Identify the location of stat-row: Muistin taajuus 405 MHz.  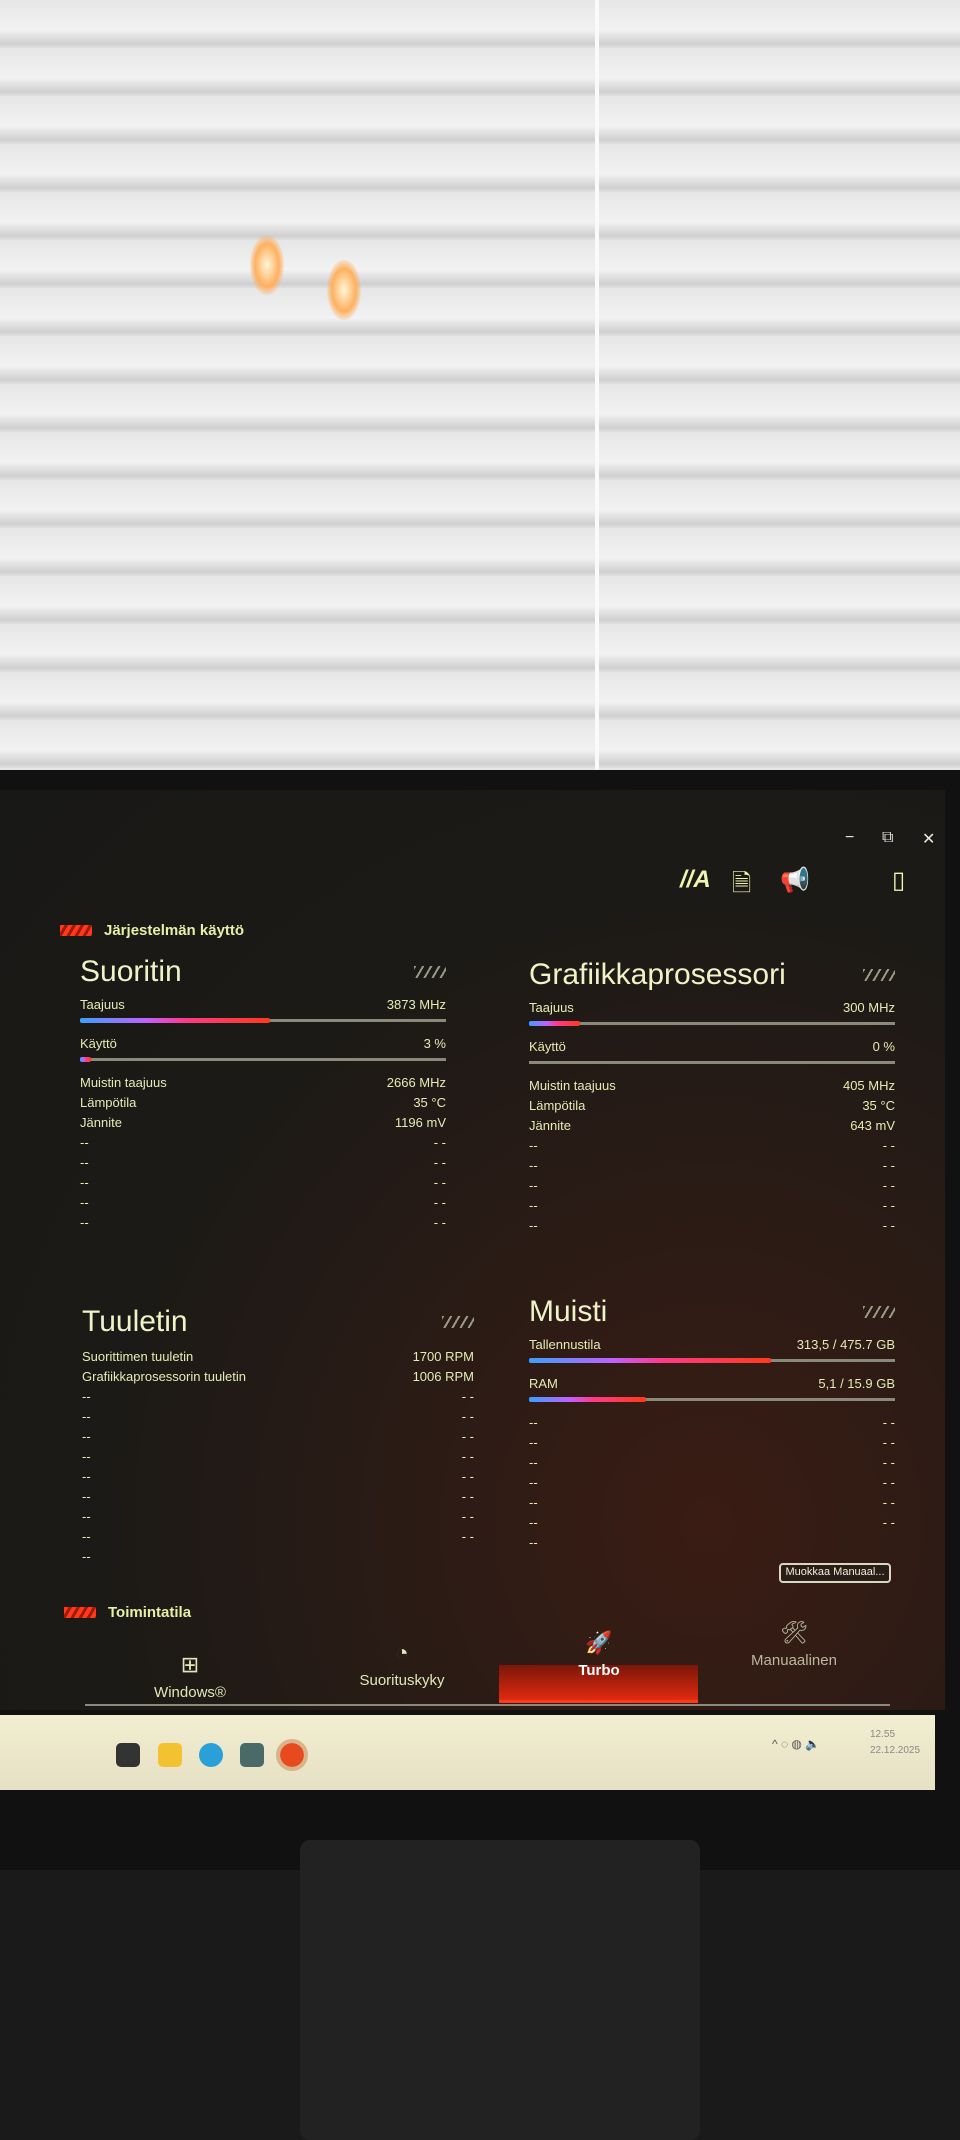
(712, 1088).